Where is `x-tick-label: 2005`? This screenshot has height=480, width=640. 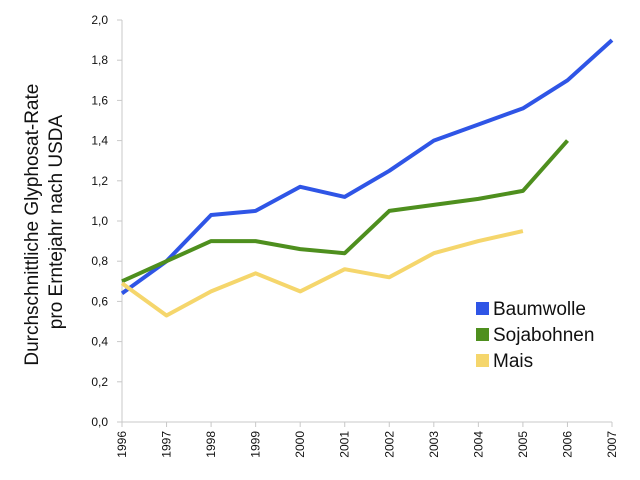 x-tick-label: 2005 is located at coordinates (523, 444).